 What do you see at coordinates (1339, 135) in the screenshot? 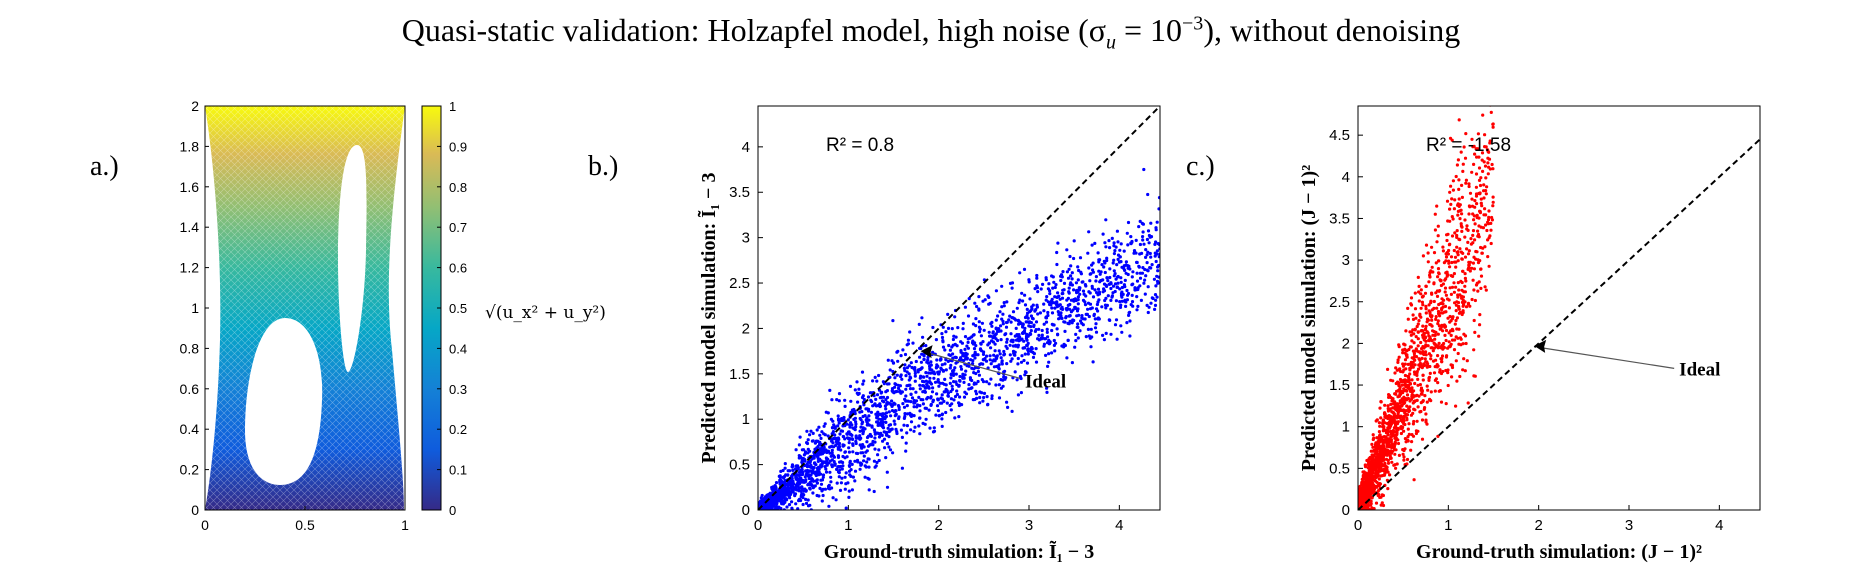
I see `ytick-label: 4.5` at bounding box center [1339, 135].